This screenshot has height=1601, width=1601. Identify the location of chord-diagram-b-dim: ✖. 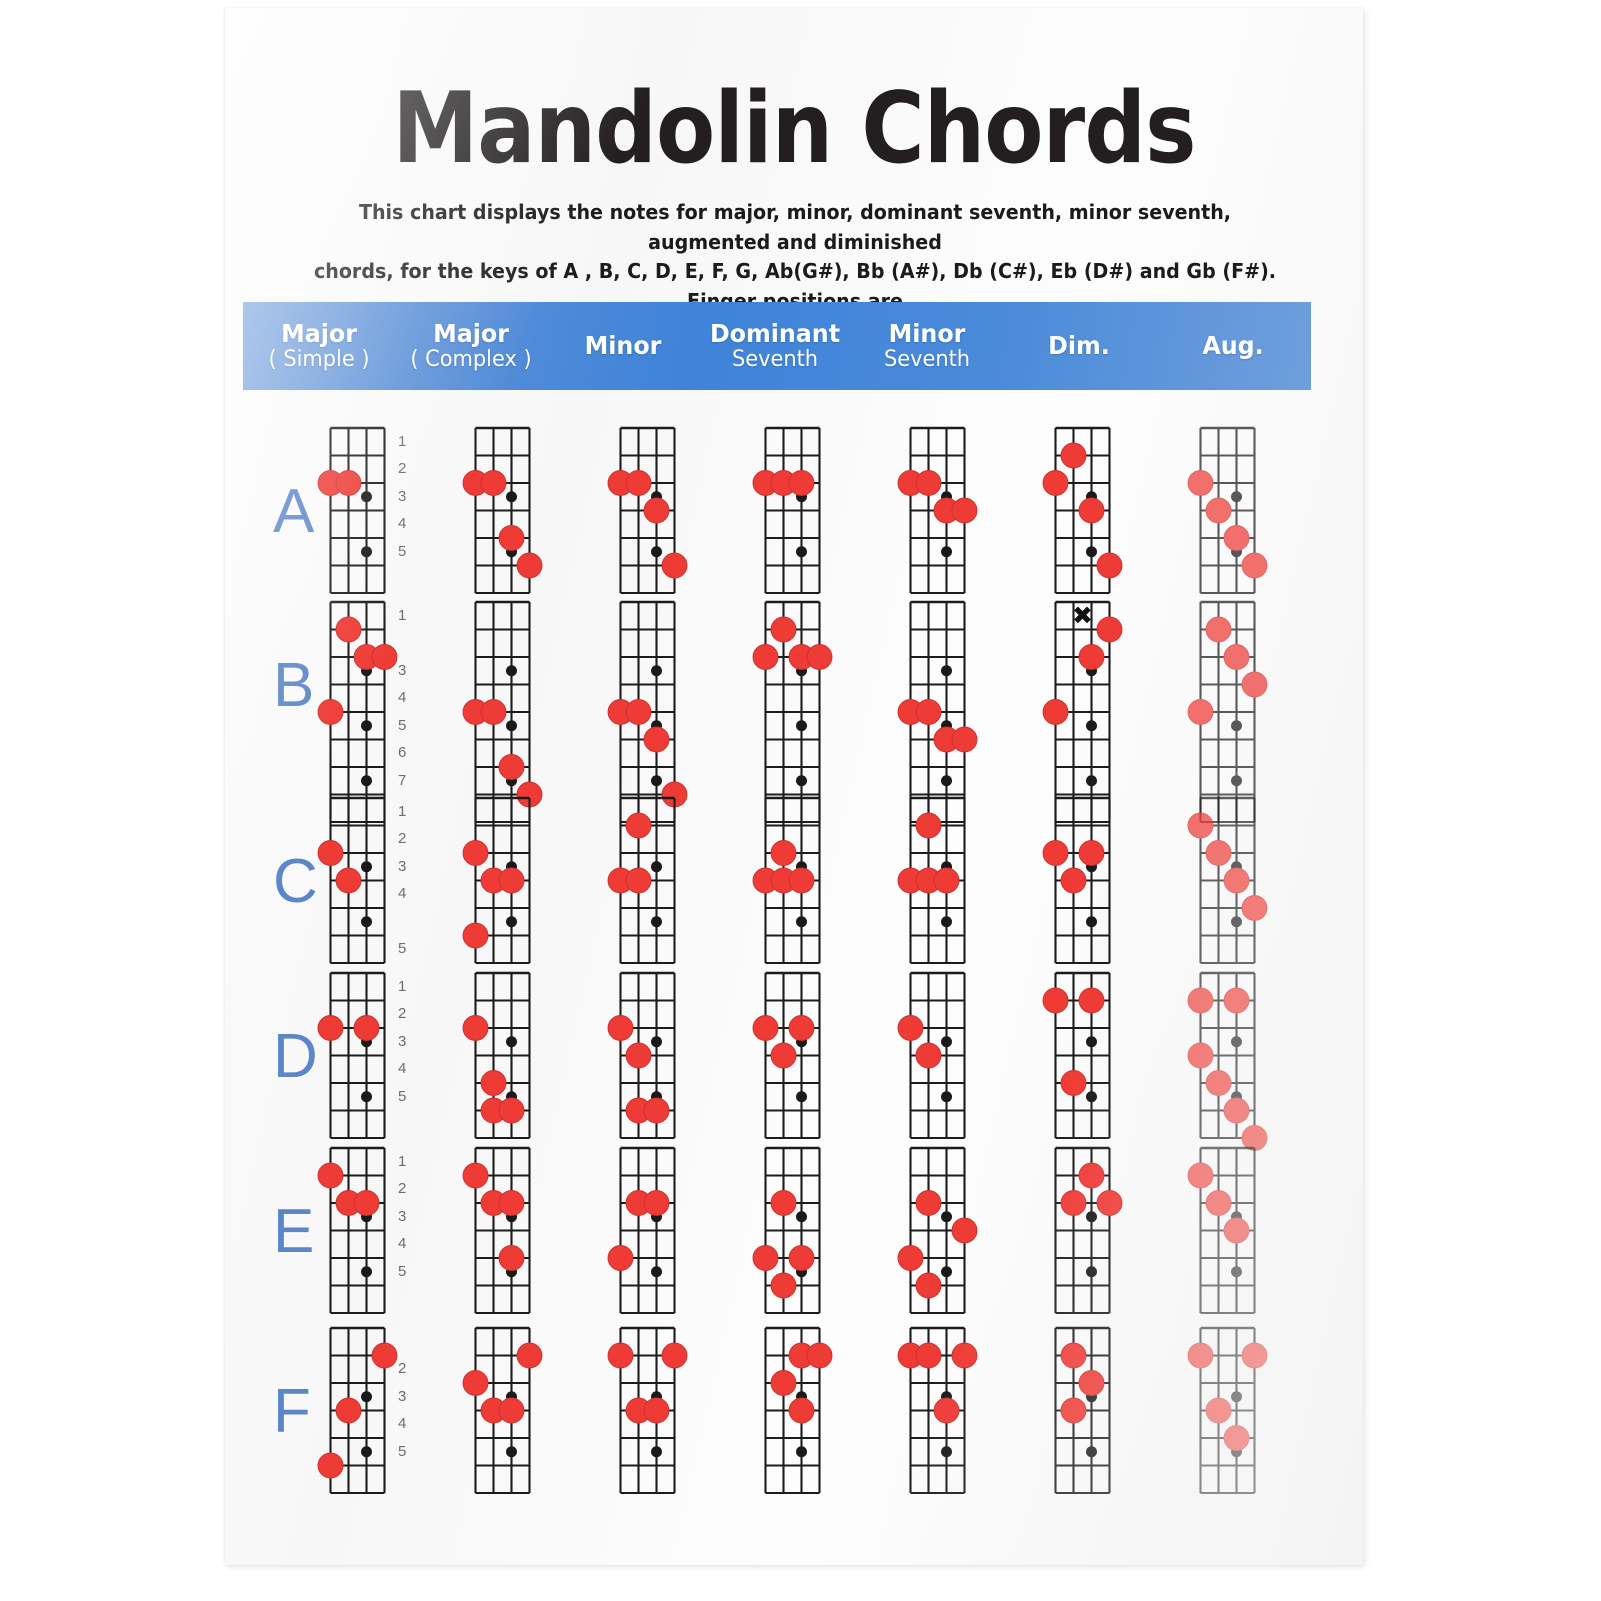
(1085, 713).